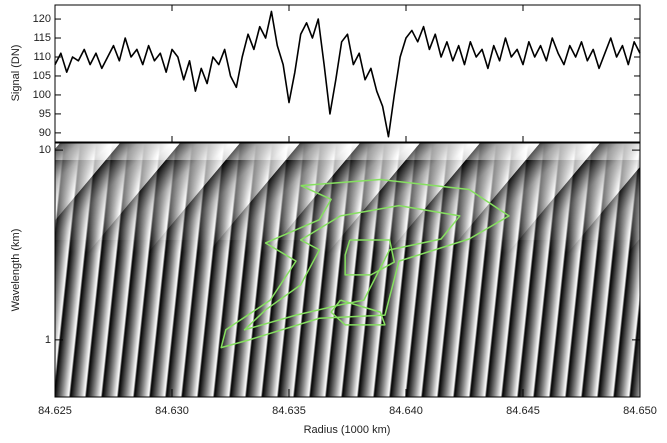 The height and width of the screenshot is (443, 667). Describe the element at coordinates (45, 133) in the screenshot. I see `y-tick-label: 90` at that location.